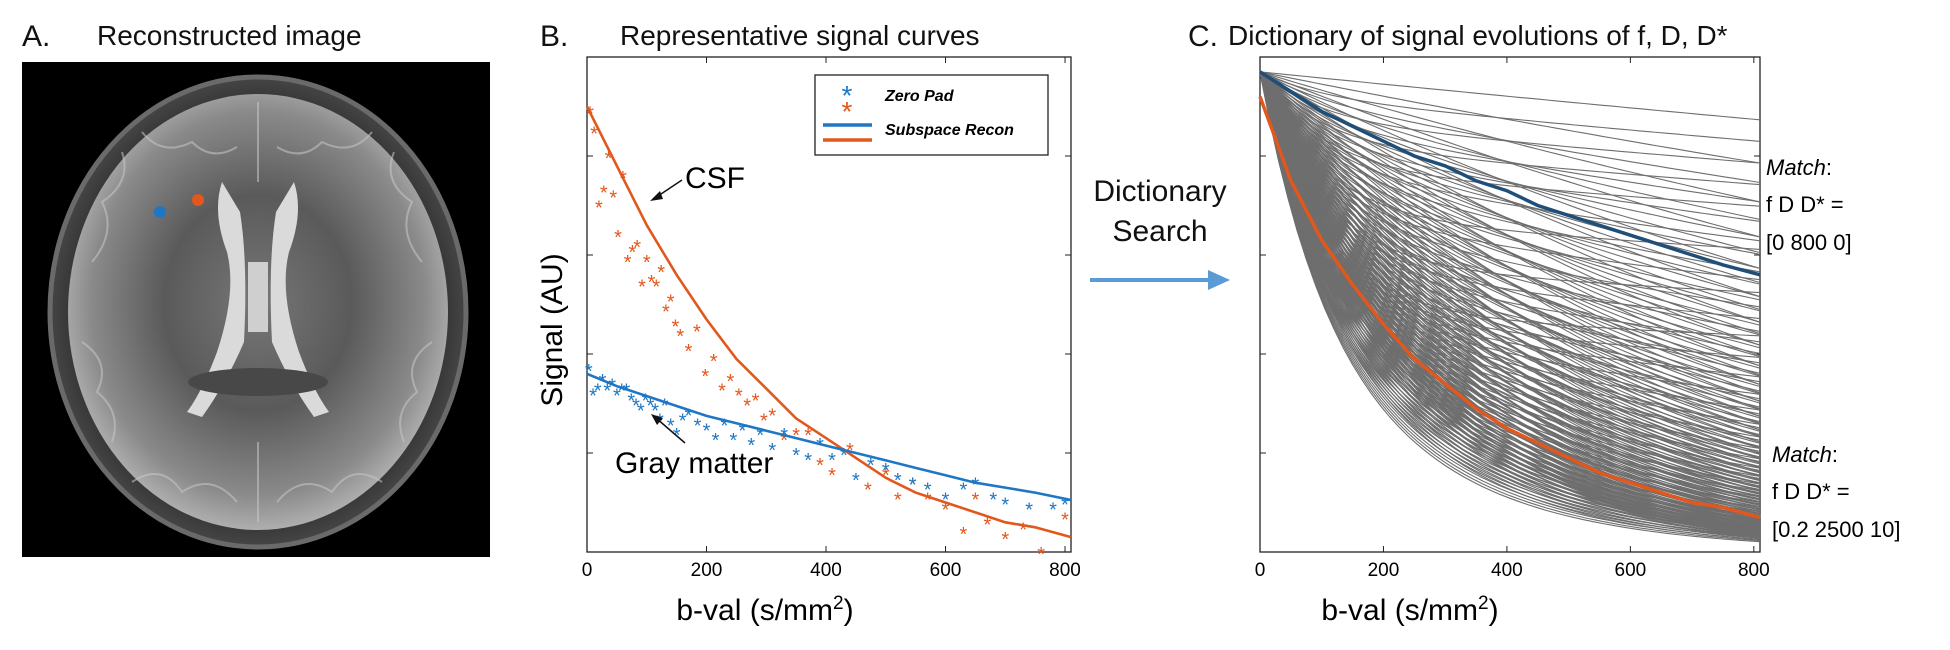 This screenshot has height=650, width=1950. What do you see at coordinates (1507, 570) in the screenshot?
I see `c-x-tick-label: 400` at bounding box center [1507, 570].